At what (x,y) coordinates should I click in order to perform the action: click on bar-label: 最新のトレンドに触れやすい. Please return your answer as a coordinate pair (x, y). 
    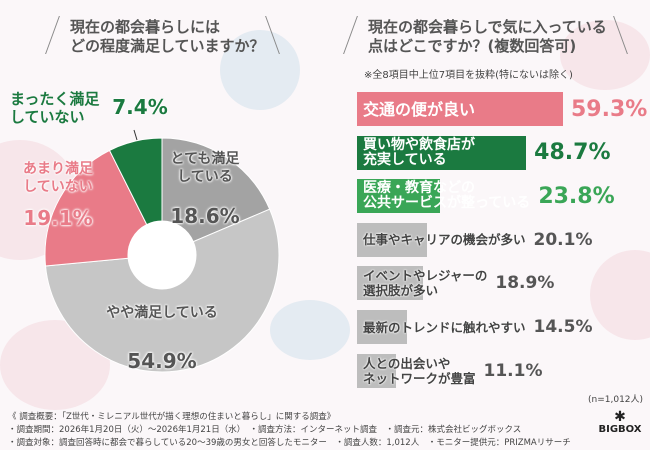
    Looking at the image, I should click on (444, 327).